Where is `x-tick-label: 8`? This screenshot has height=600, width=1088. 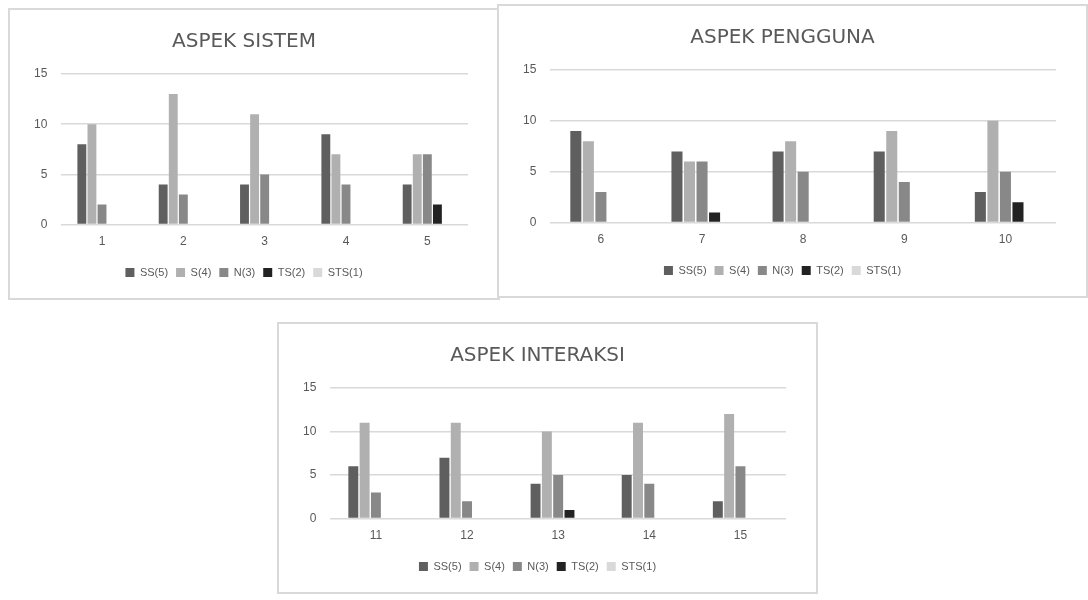
x-tick-label: 8 is located at coordinates (803, 239).